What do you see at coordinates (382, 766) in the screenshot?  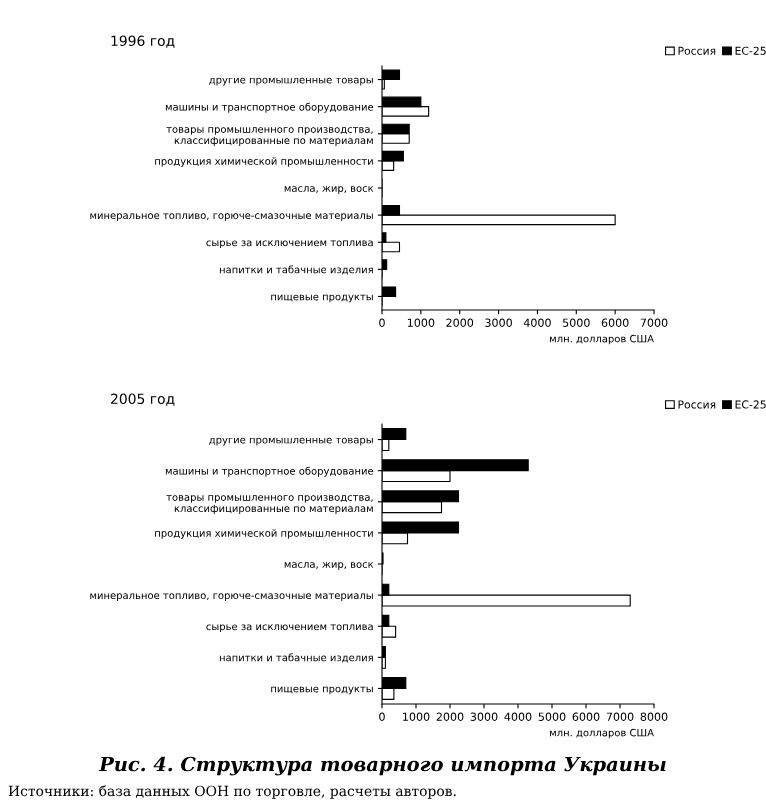 I see `text: Рис. 4. Структура товарного импорта Украины` at bounding box center [382, 766].